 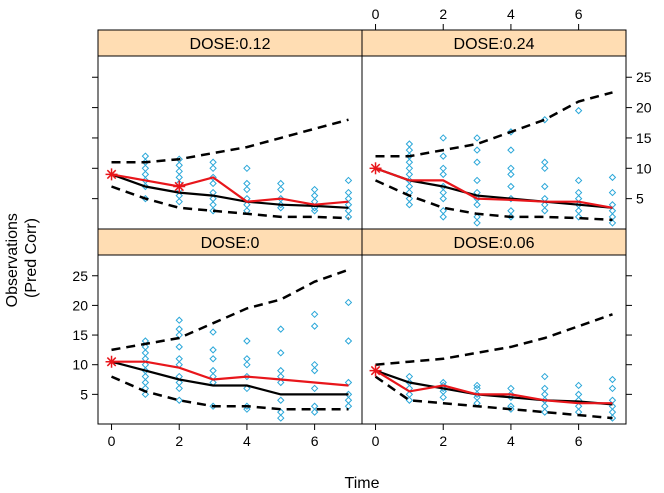 What do you see at coordinates (494, 339) in the screenshot?
I see `panel-frame` at bounding box center [494, 339].